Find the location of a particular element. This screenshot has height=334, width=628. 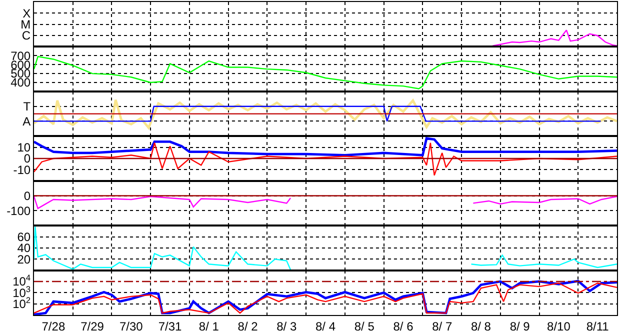

x-tick-label: 8/ 3 is located at coordinates (286, 326).